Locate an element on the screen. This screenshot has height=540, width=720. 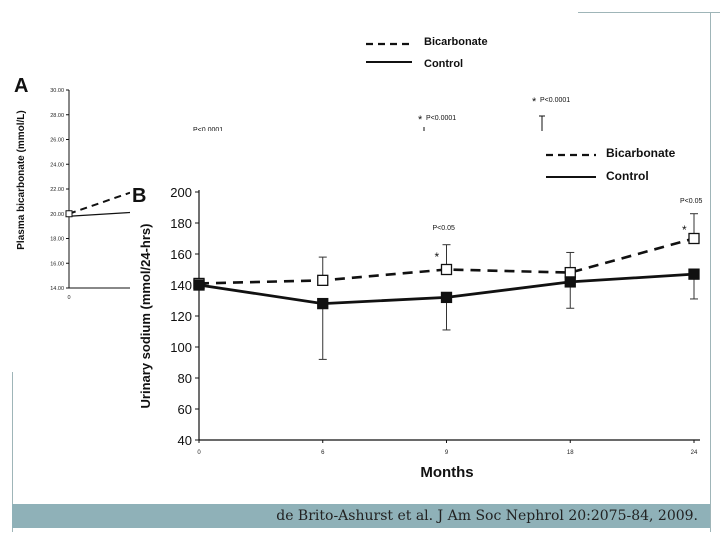
legend-b-bicarbonate-label: Bicarbonate is located at coordinates (641, 153).